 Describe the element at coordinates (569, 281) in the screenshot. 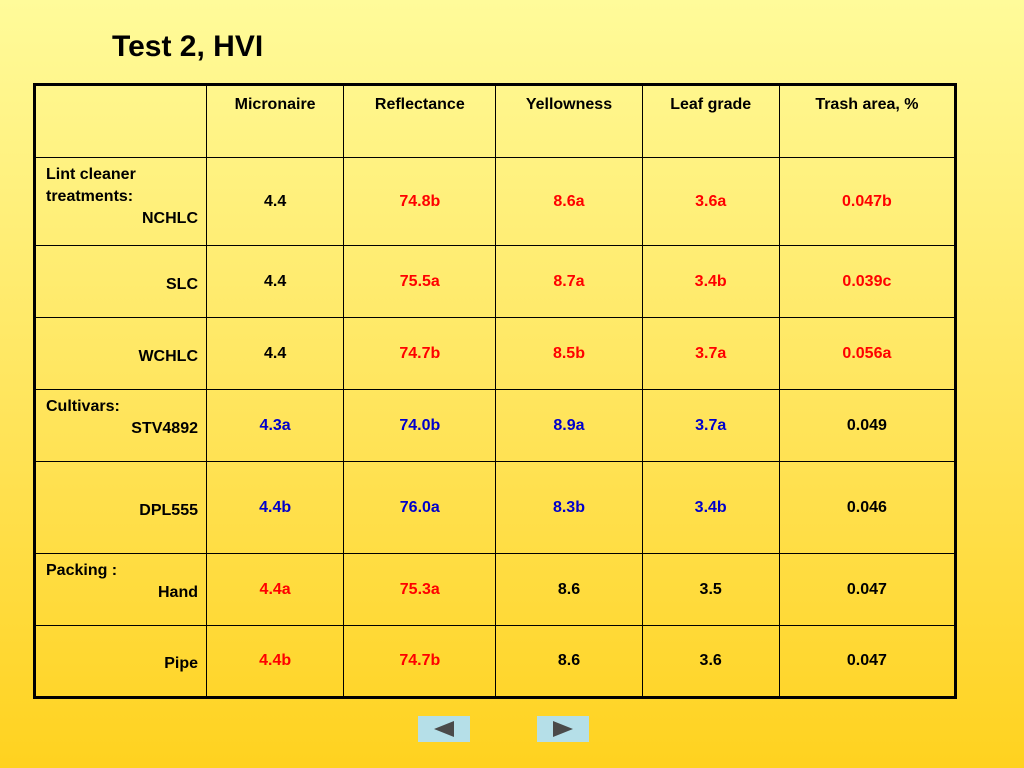

I see `table-cell: 8.7a` at that location.